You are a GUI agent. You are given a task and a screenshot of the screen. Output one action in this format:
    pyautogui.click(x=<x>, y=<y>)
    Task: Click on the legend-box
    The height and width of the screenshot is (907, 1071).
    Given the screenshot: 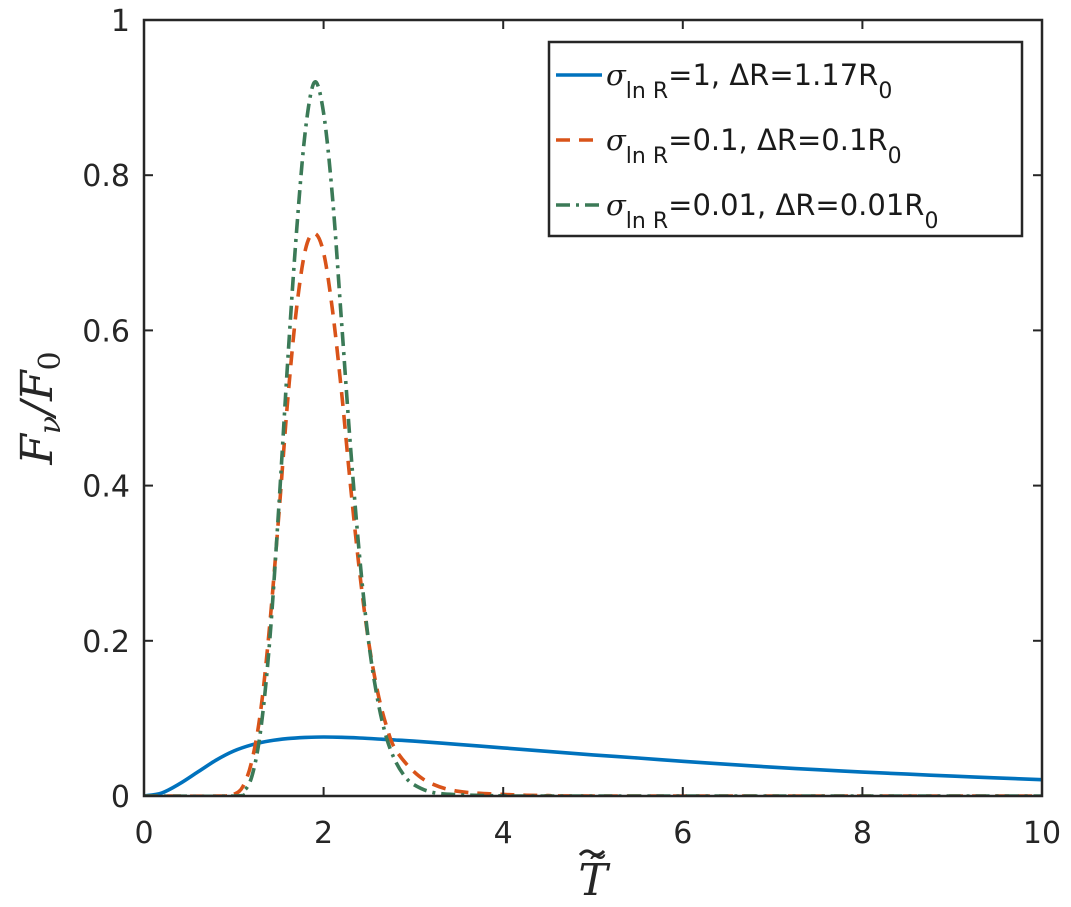 What is the action you would take?
    pyautogui.click(x=785, y=139)
    